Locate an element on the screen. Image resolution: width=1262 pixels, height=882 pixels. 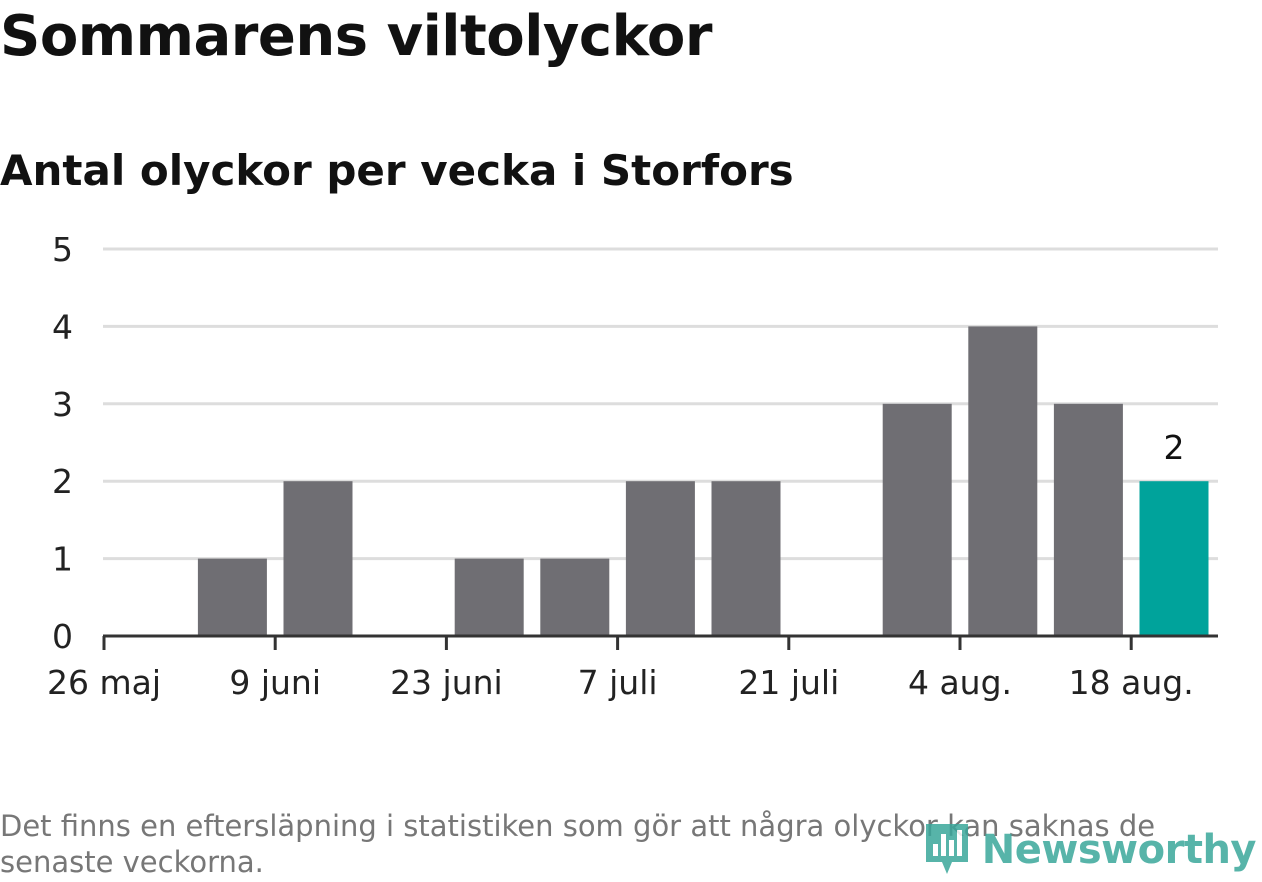
x-axis is located at coordinates (660, 642).